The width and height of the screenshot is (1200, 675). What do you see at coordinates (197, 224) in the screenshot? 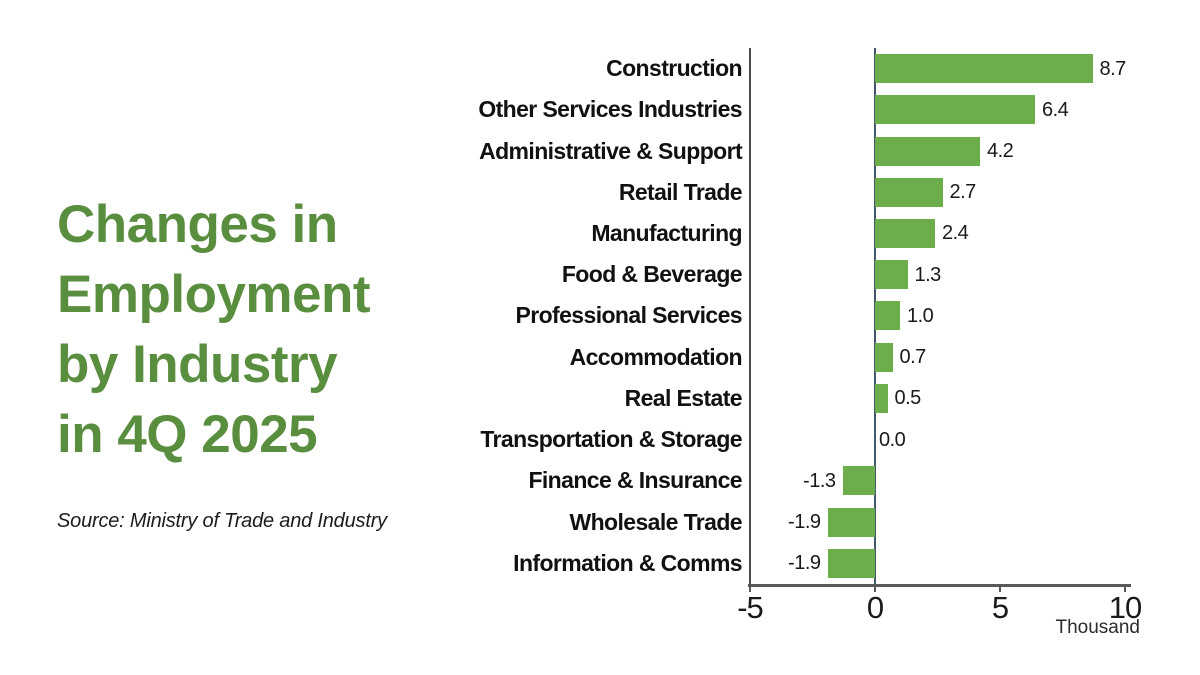
I see `title-line-1: Changes in` at bounding box center [197, 224].